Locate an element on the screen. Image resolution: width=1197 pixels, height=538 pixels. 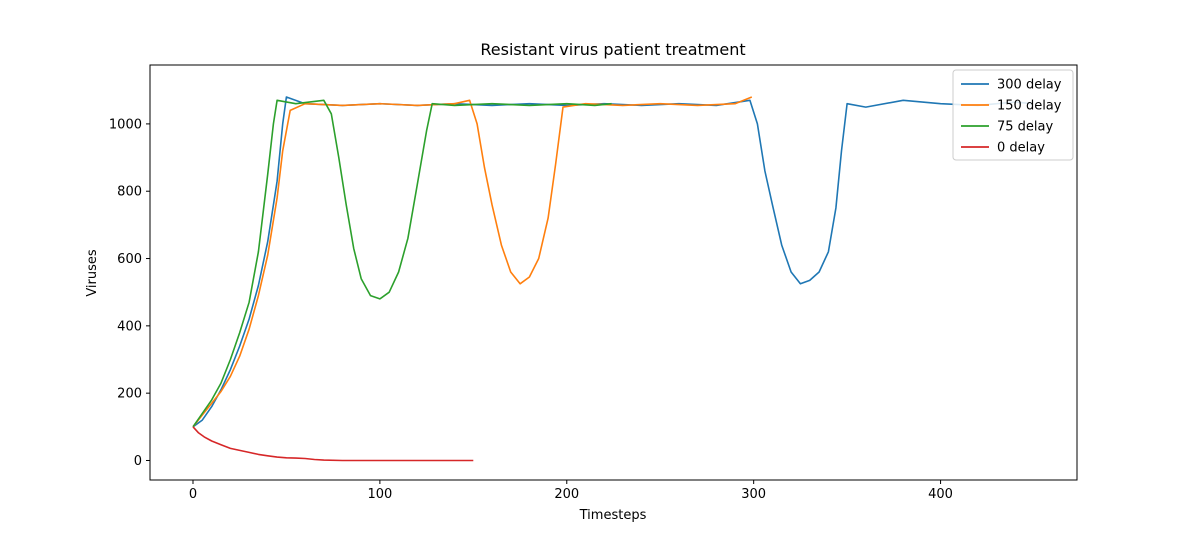
x-axis: 0 100 200 300 400 is located at coordinates (571, 491).